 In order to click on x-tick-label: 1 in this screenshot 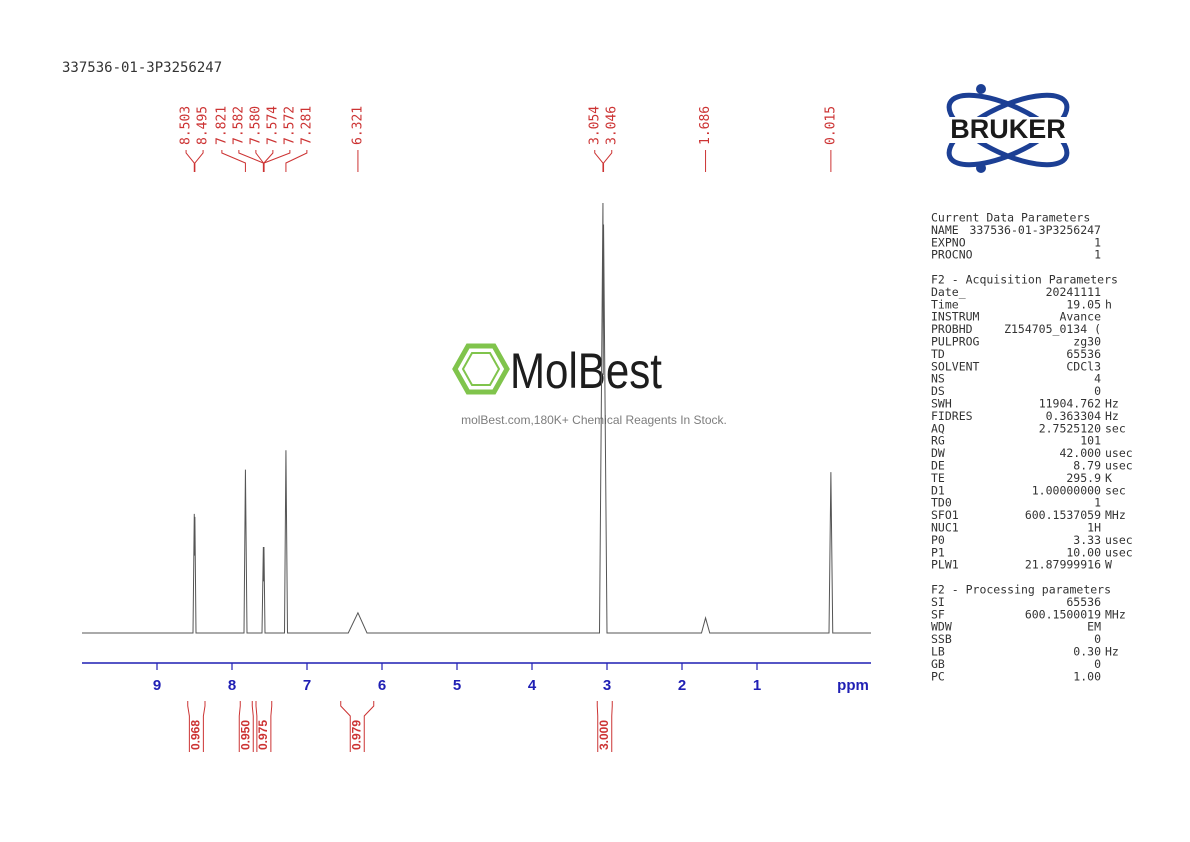, I will do `click(757, 685)`.